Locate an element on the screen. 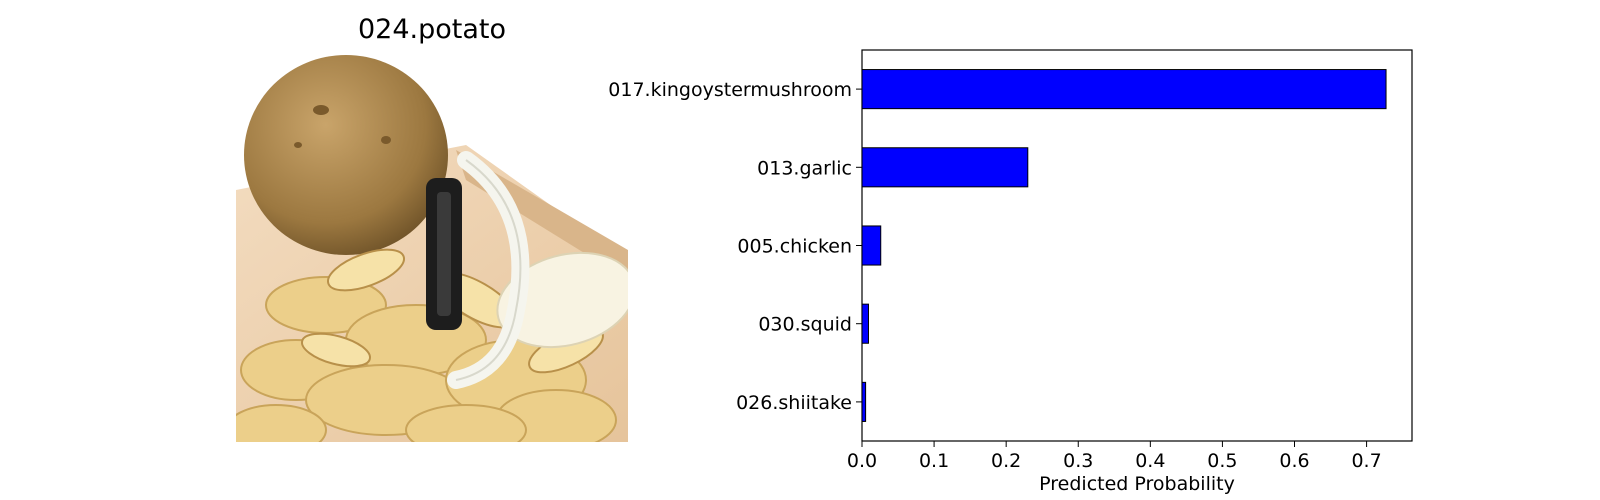  x-tick-label: 0.5 is located at coordinates (1222, 461).